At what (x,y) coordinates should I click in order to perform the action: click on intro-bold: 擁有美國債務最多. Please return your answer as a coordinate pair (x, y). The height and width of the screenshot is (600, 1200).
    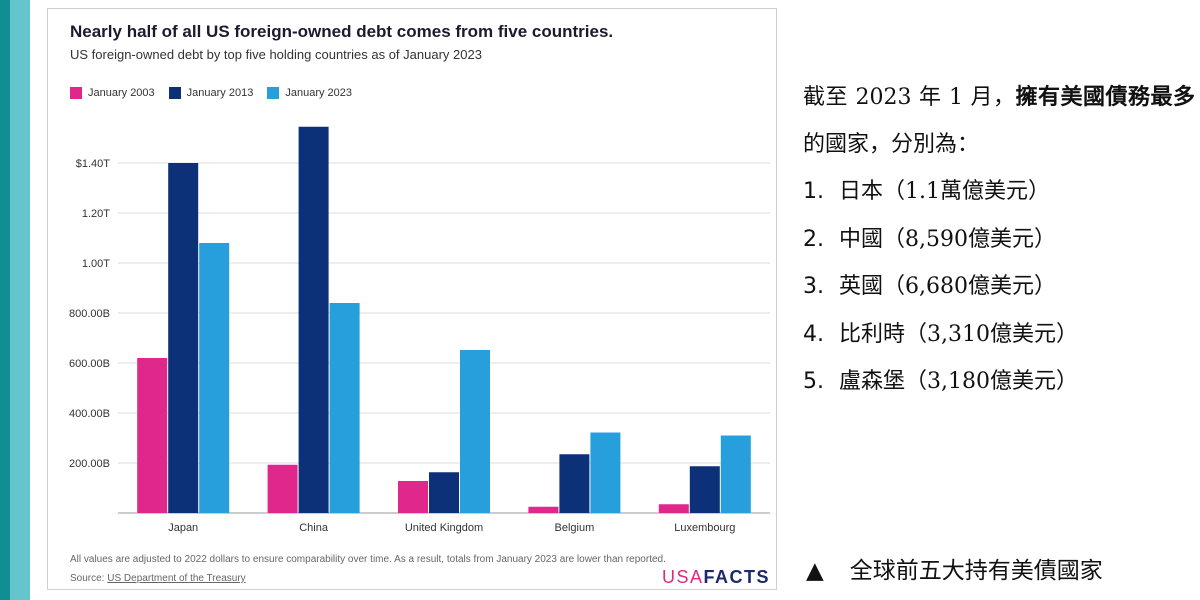
    Looking at the image, I should click on (1105, 97).